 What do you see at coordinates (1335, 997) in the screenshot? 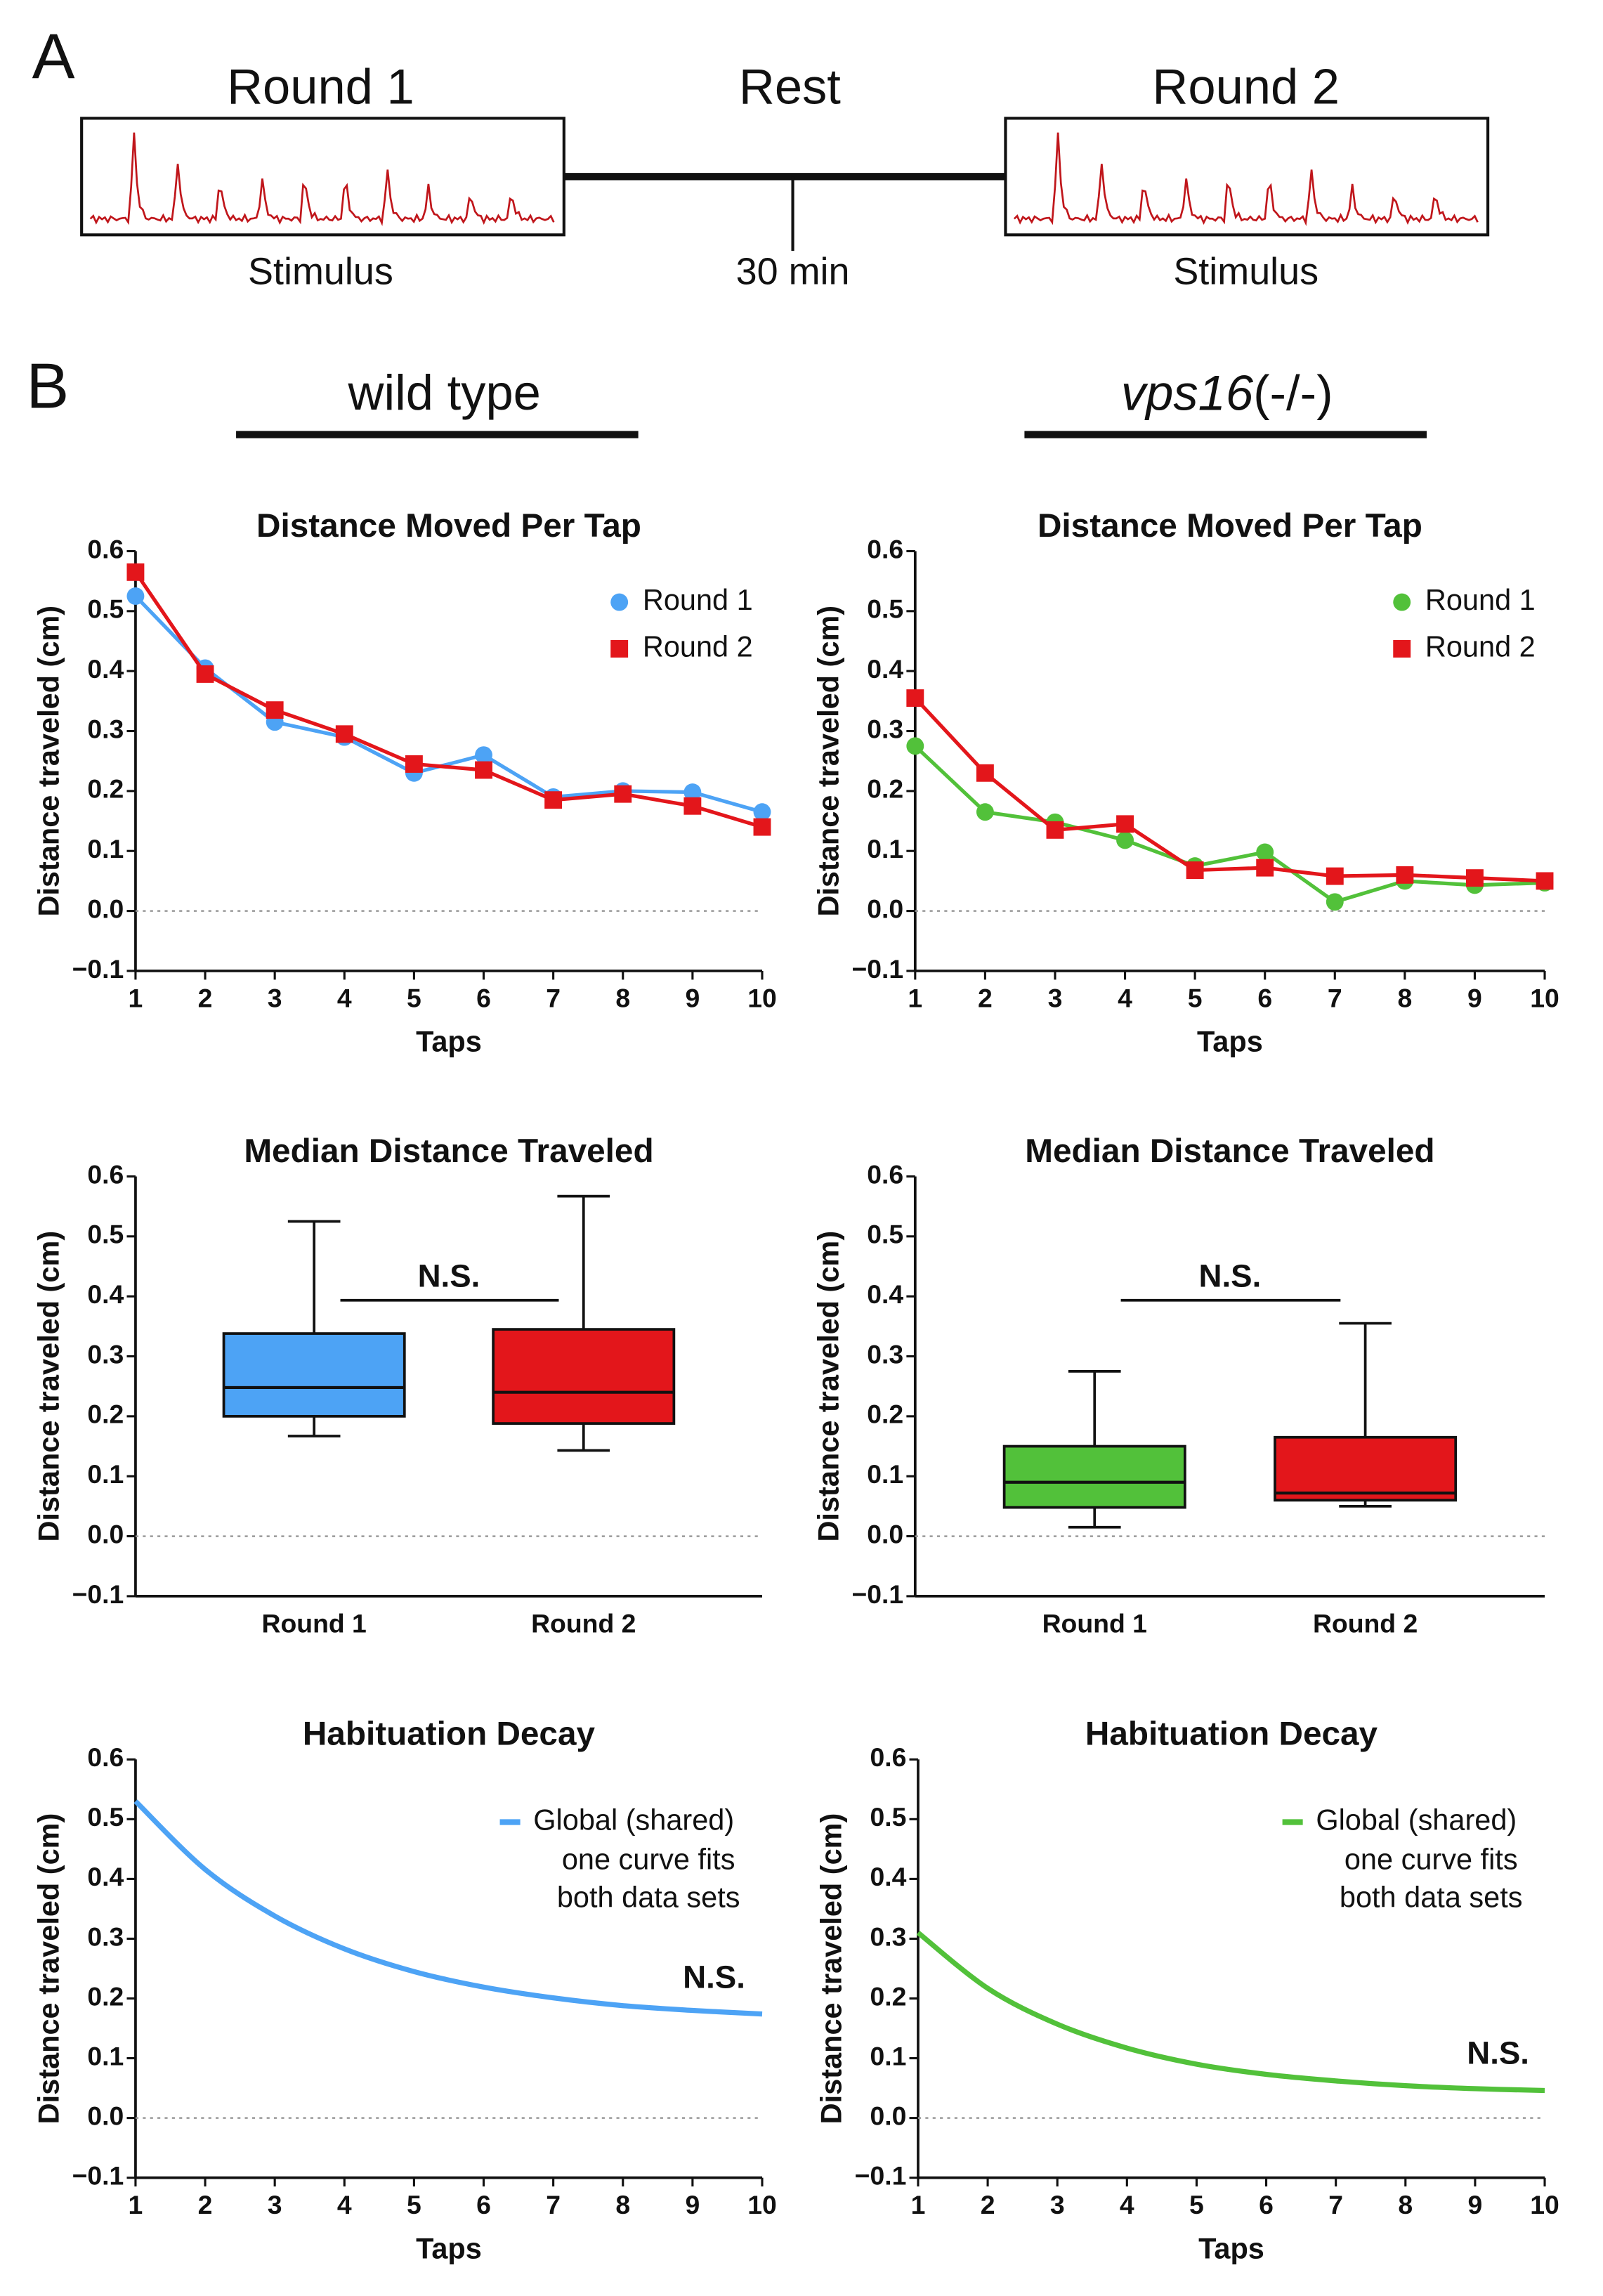
I see `x-tick-label: 7` at bounding box center [1335, 997].